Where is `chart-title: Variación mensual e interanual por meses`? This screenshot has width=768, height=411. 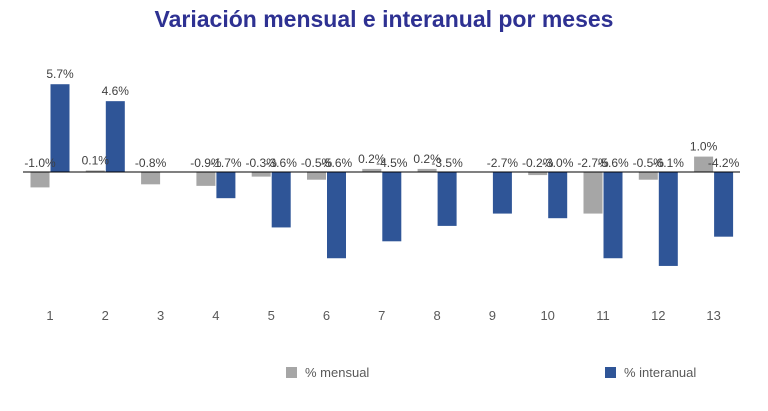
chart-title: Variación mensual e interanual por meses is located at coordinates (384, 19).